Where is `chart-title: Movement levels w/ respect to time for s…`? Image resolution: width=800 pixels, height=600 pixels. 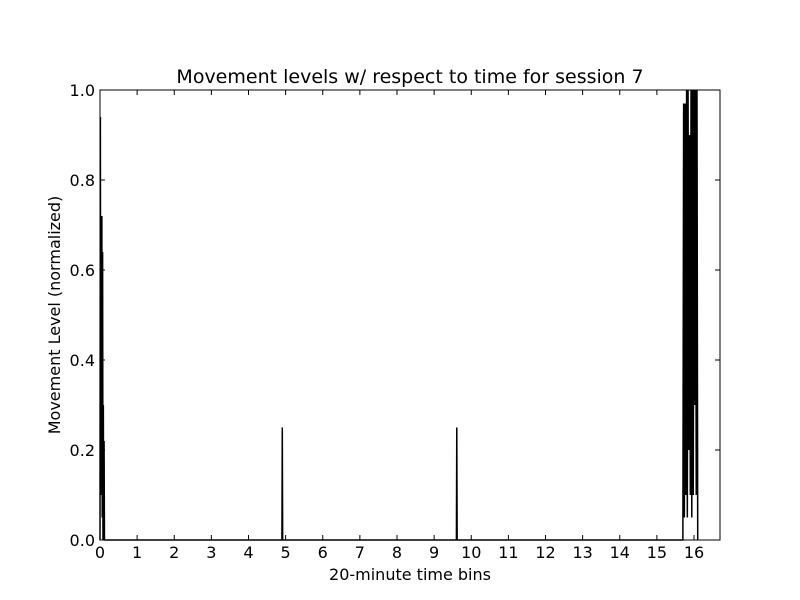 chart-title: Movement levels w/ respect to time for s… is located at coordinates (409, 77).